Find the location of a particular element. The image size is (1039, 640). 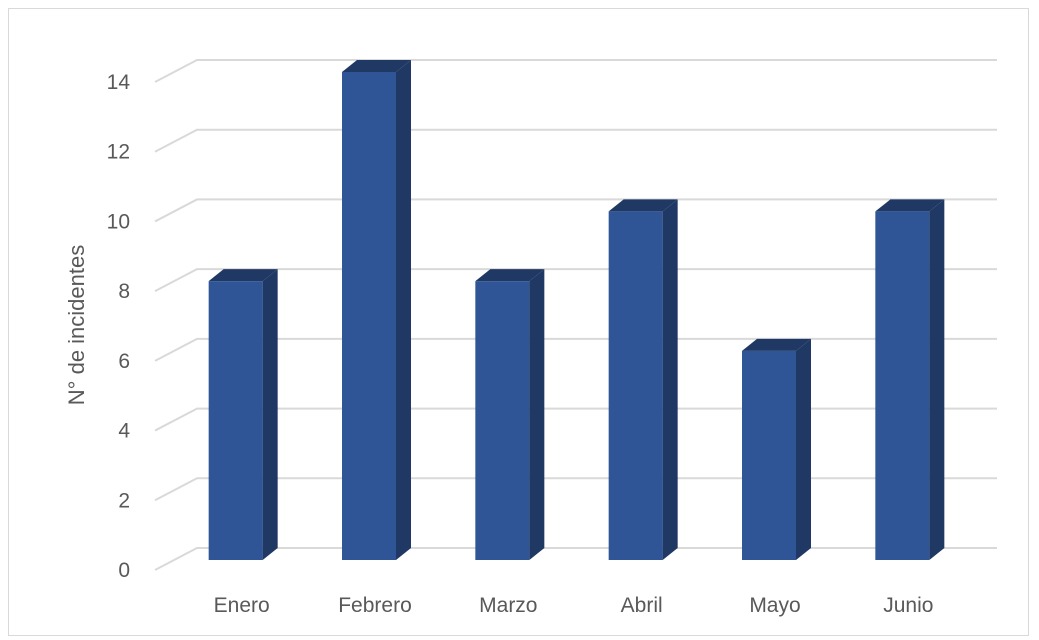

x-category-label: Abril is located at coordinates (642, 605).